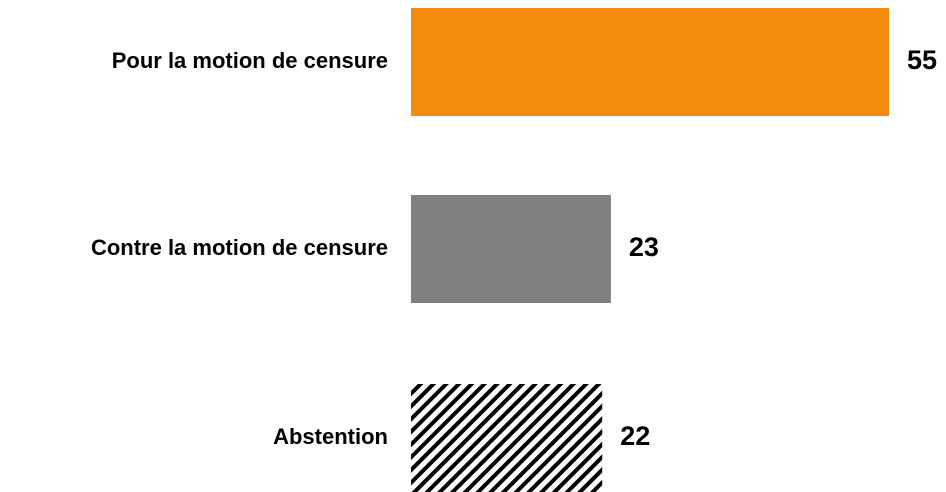 This screenshot has height=492, width=946. I want to click on value-label: 55, so click(922, 60).